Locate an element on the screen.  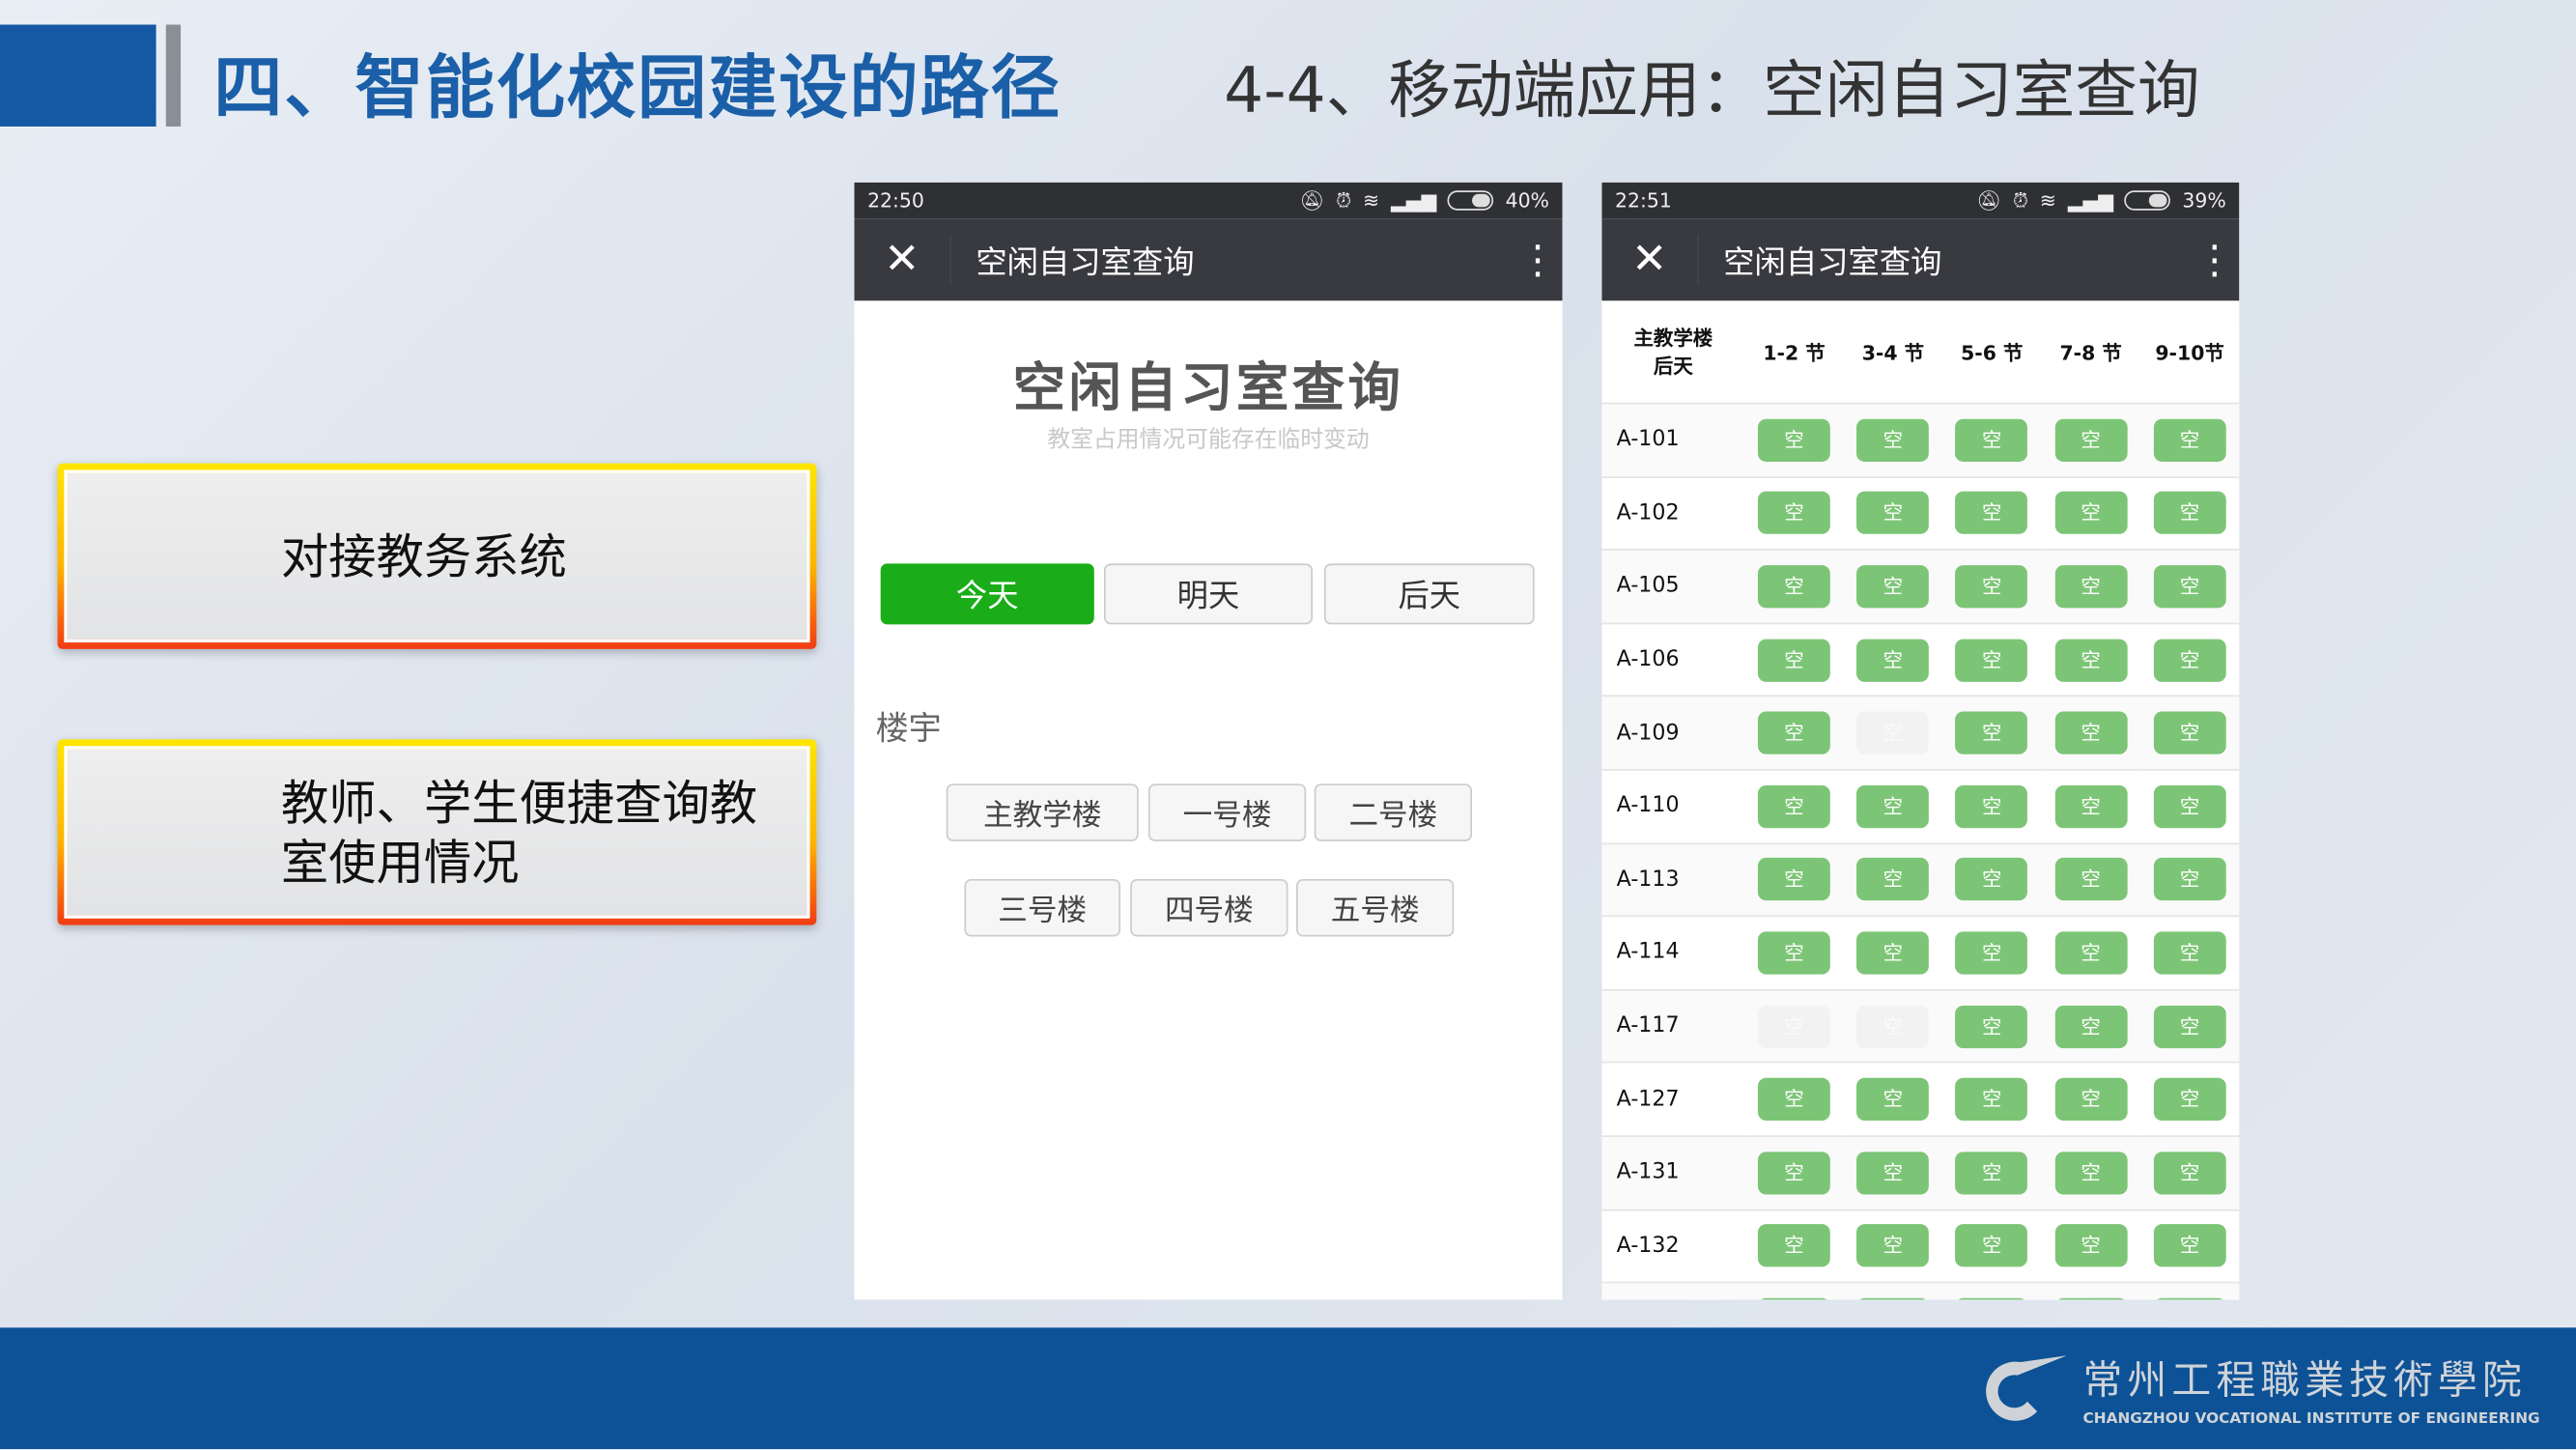
building-label: 楼宇 is located at coordinates (908, 728).